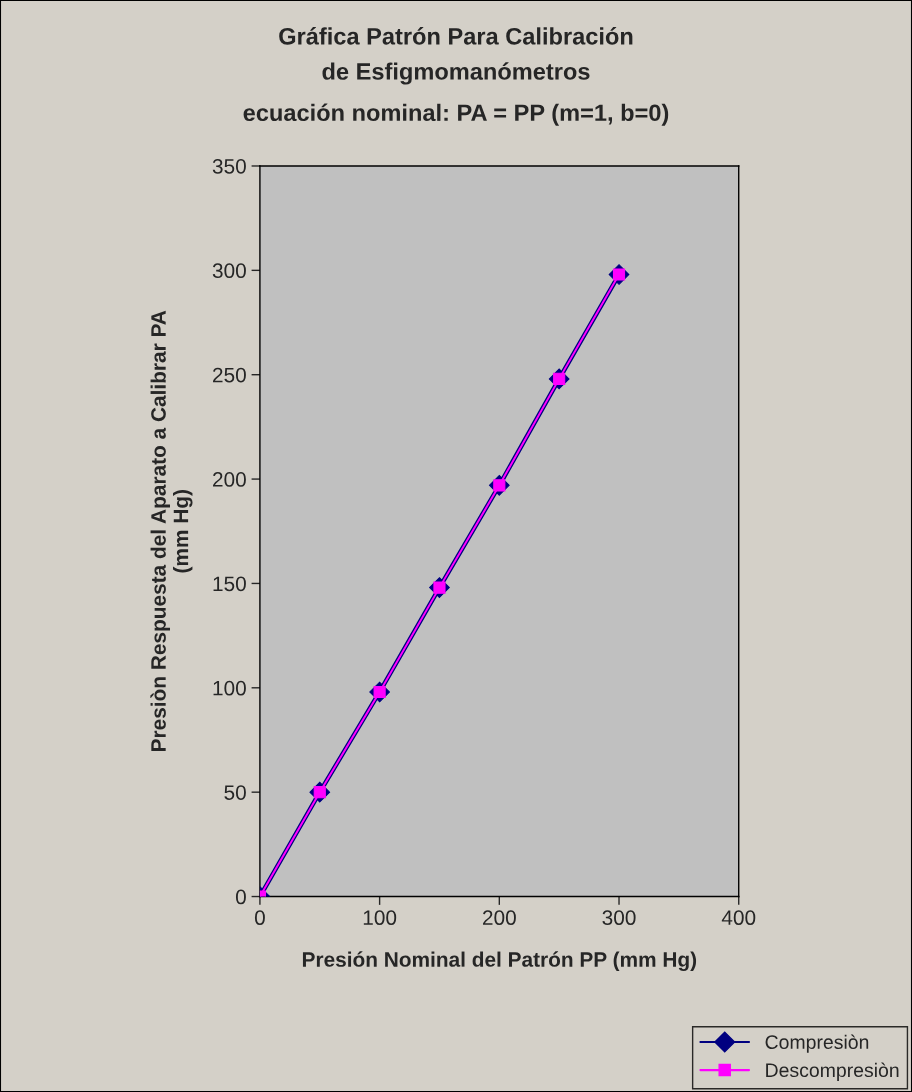 The height and width of the screenshot is (1092, 912). What do you see at coordinates (229, 584) in the screenshot?
I see `y-tick-label: 150` at bounding box center [229, 584].